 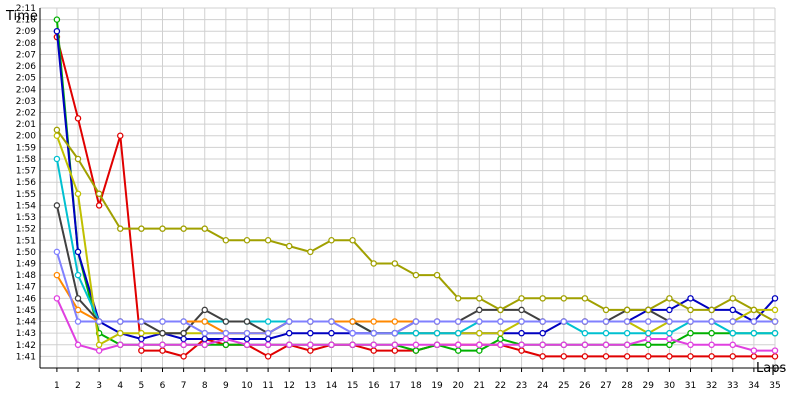 What do you see at coordinates (26, 230) in the screenshot?
I see `y-tick-label: 1:52` at bounding box center [26, 230].